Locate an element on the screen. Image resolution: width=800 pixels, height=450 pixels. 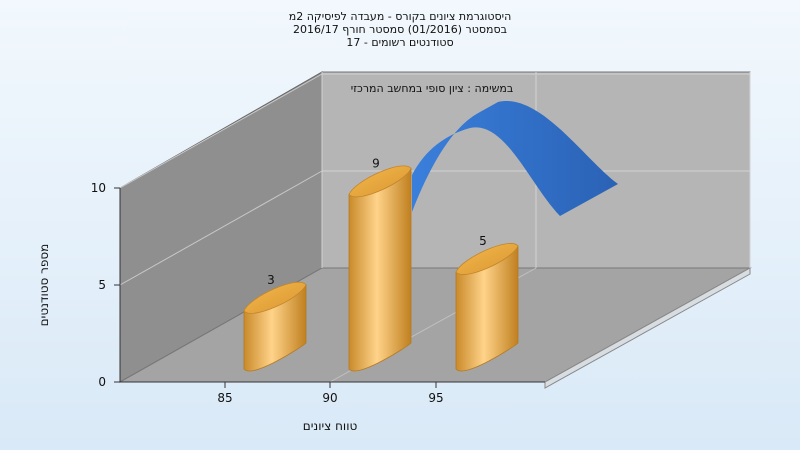
x-axis-ticks: 85 90 95 is located at coordinates (330, 393).